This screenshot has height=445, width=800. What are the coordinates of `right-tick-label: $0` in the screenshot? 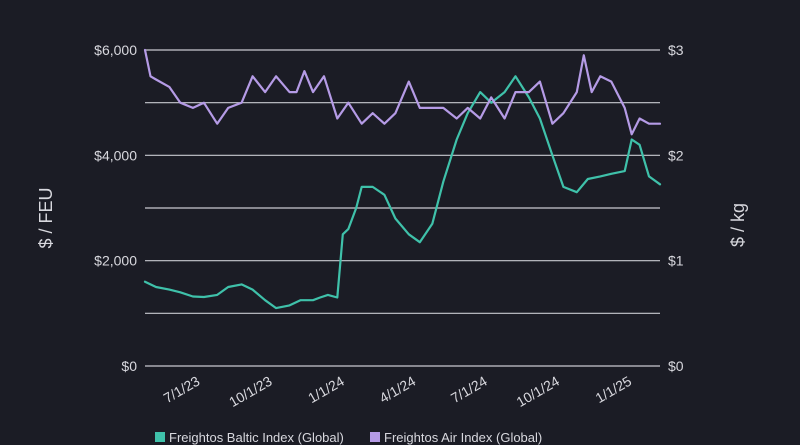 It's located at (676, 366).